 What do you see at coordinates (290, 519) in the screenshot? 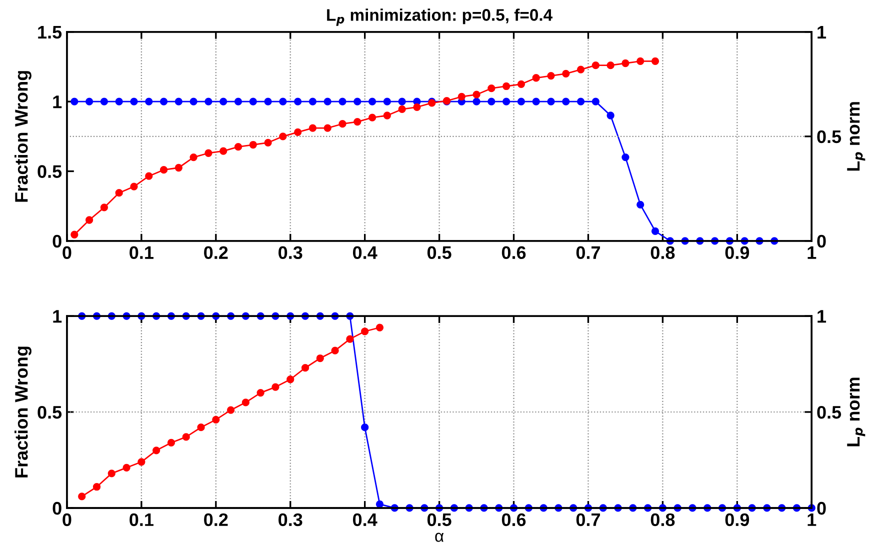
I see `x-tick-label: 0.3` at bounding box center [290, 519].